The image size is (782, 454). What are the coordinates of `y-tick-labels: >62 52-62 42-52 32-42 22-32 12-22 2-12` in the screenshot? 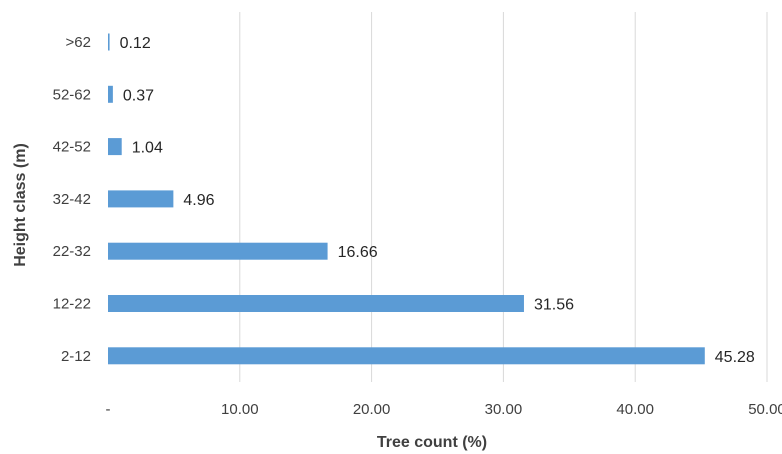 It's located at (72, 199).